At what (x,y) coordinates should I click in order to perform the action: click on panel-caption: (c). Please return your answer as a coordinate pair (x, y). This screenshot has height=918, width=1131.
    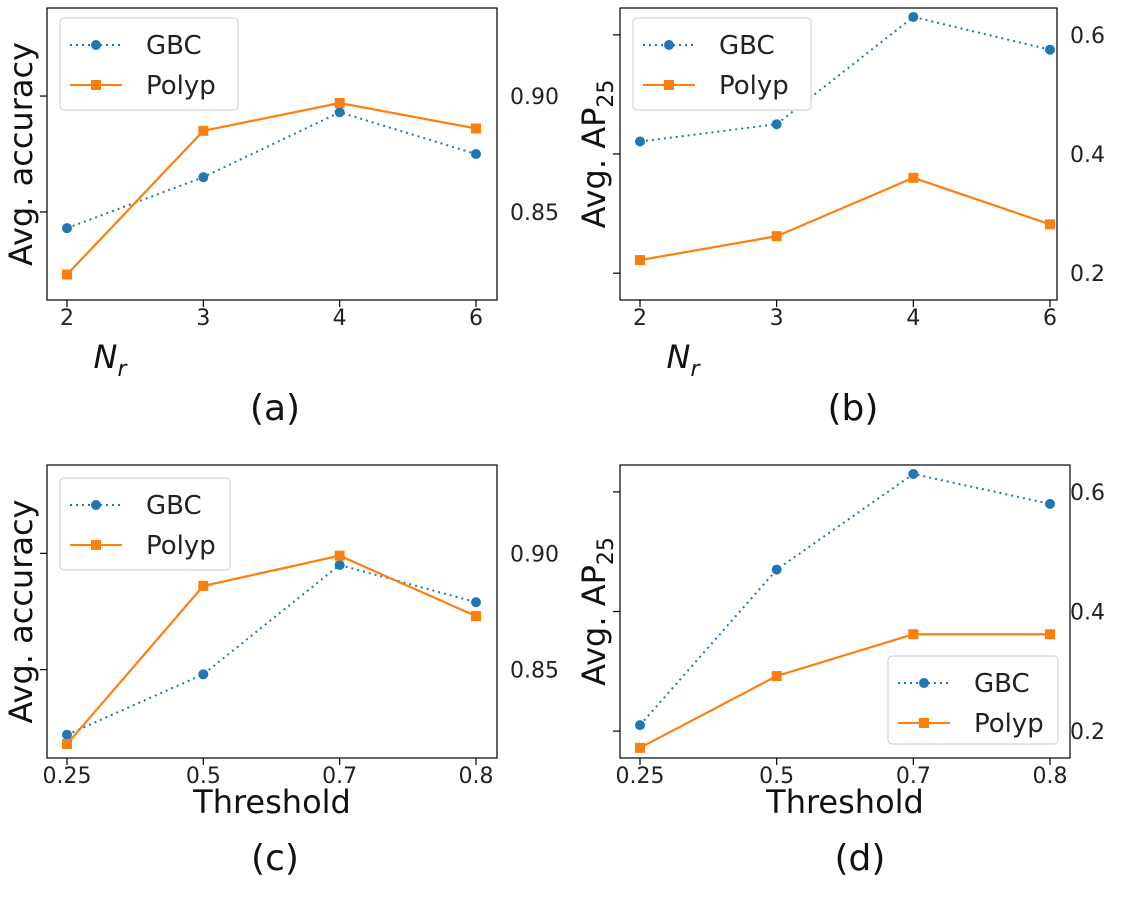
    Looking at the image, I should click on (275, 858).